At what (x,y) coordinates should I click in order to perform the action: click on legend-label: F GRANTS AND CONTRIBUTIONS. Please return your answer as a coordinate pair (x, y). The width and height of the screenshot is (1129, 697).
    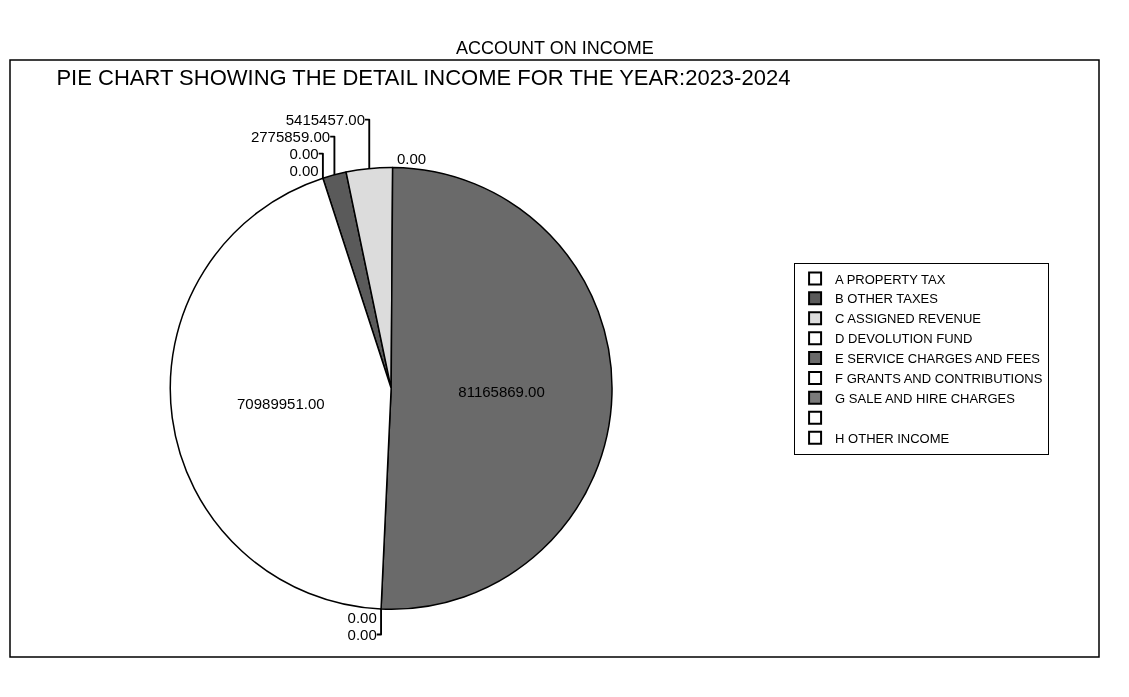
    Looking at the image, I should click on (939, 379).